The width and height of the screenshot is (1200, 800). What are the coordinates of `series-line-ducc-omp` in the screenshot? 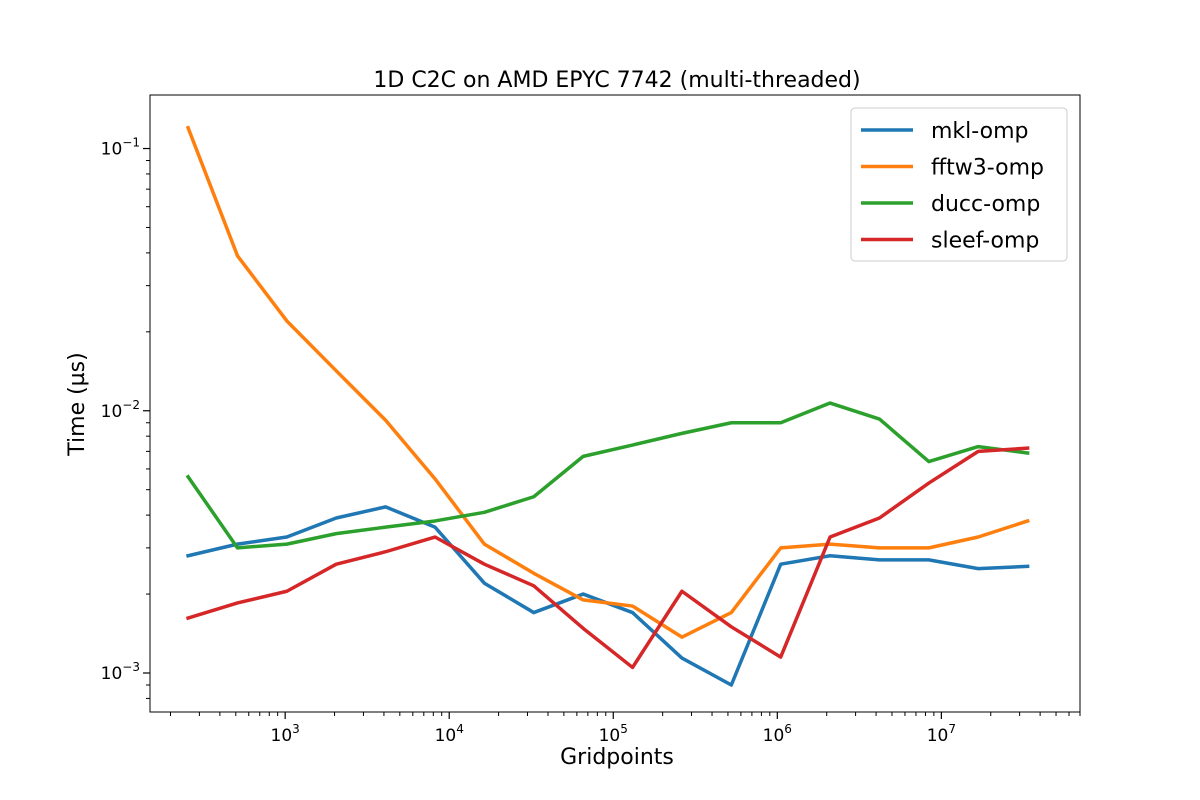 It's located at (607, 475).